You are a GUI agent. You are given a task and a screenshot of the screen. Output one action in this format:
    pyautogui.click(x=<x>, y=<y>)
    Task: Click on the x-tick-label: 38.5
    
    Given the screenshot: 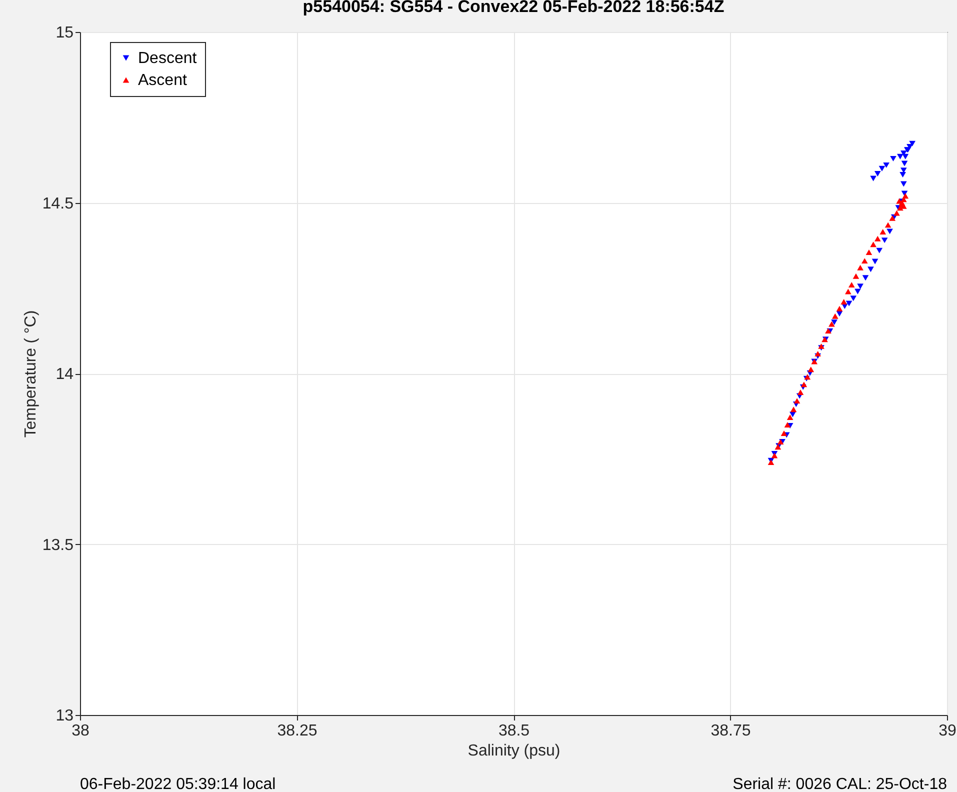 What is the action you would take?
    pyautogui.click(x=514, y=731)
    